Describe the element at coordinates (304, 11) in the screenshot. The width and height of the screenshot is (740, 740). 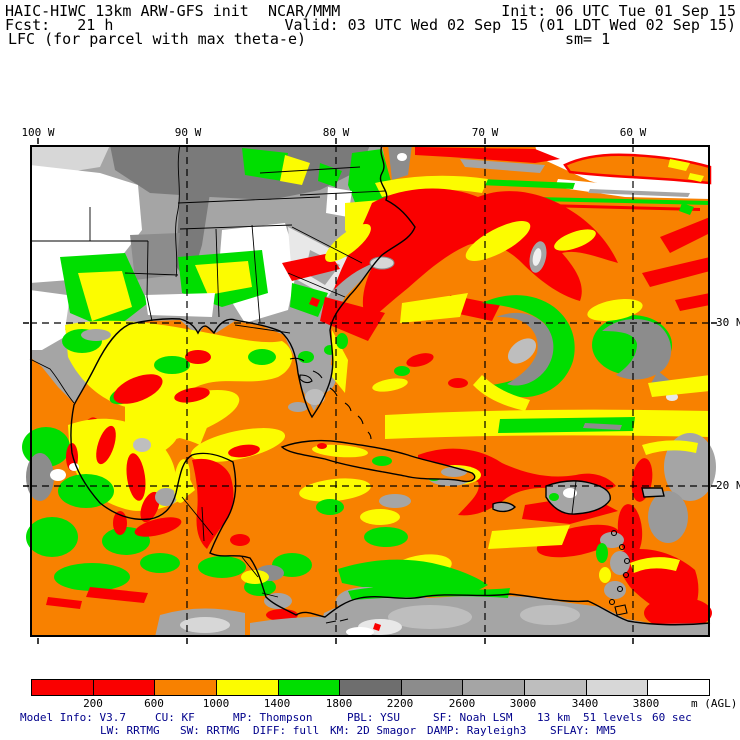
I see `org-label: NCAR/MMM` at that location.